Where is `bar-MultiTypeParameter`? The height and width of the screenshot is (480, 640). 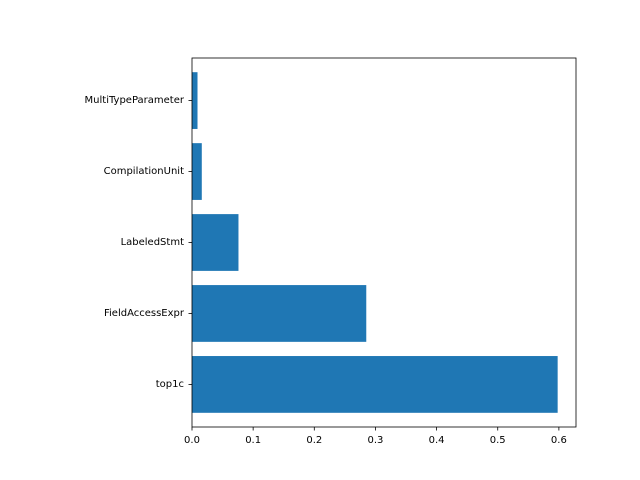 bar-MultiTypeParameter is located at coordinates (195, 100).